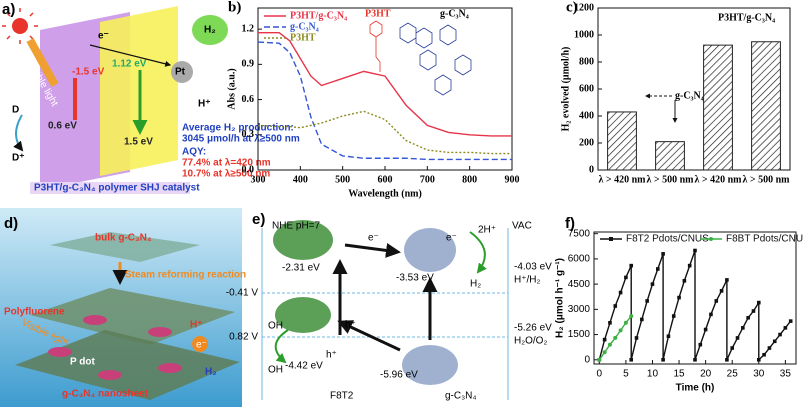  What do you see at coordinates (600, 374) in the screenshot?
I see `x-tick-label: 0` at bounding box center [600, 374].